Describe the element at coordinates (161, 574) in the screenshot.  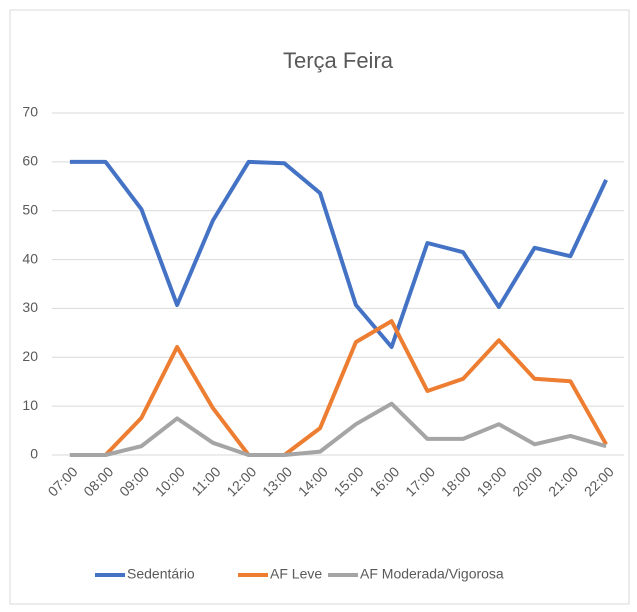
I see `legend-label: Sedentário` at that location.